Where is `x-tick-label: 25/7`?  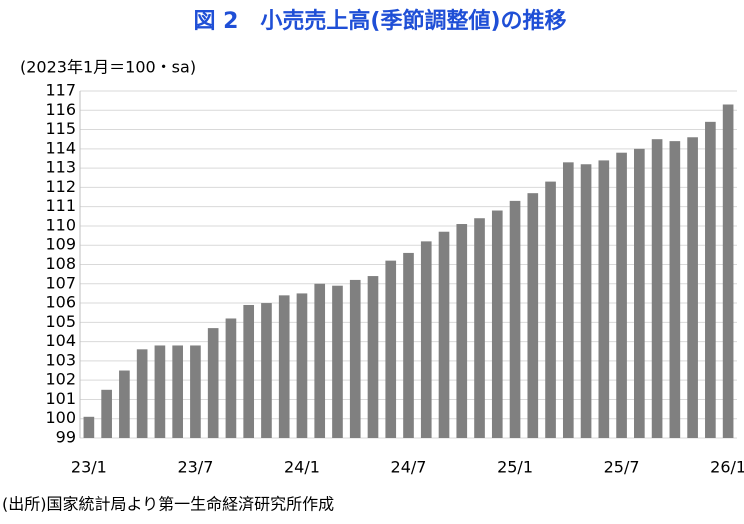 x-tick-label: 25/7 is located at coordinates (622, 467).